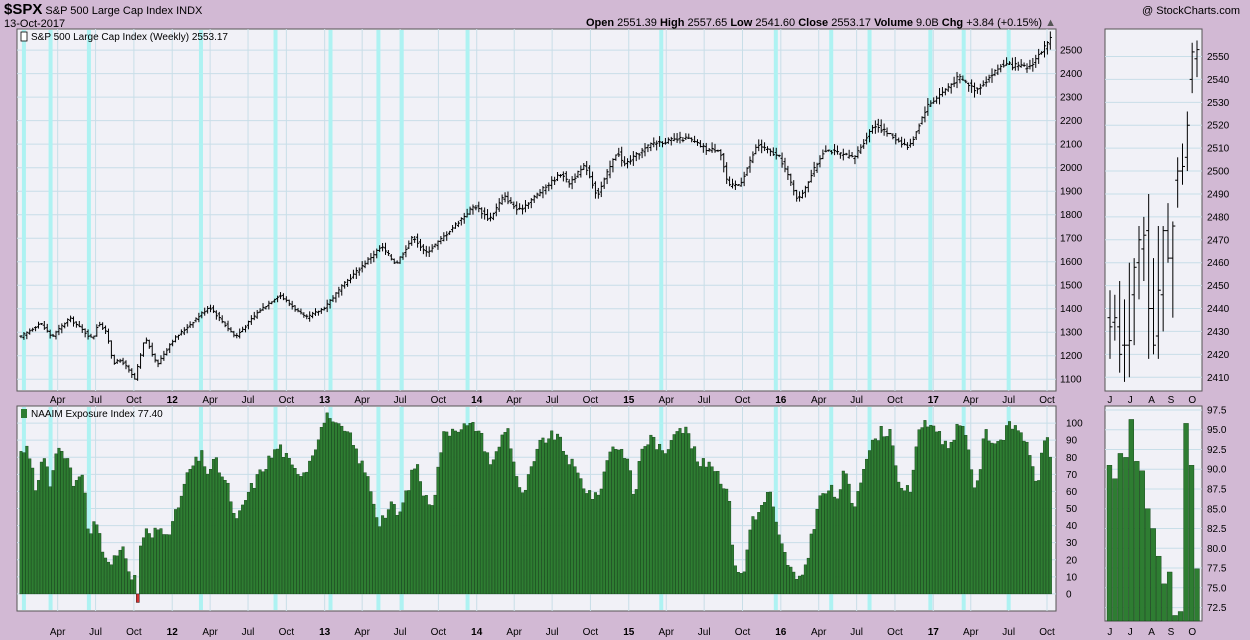 The image size is (1250, 640). What do you see at coordinates (666, 632) in the screenshot?
I see `naaim-x-tick-label: Apr` at bounding box center [666, 632].